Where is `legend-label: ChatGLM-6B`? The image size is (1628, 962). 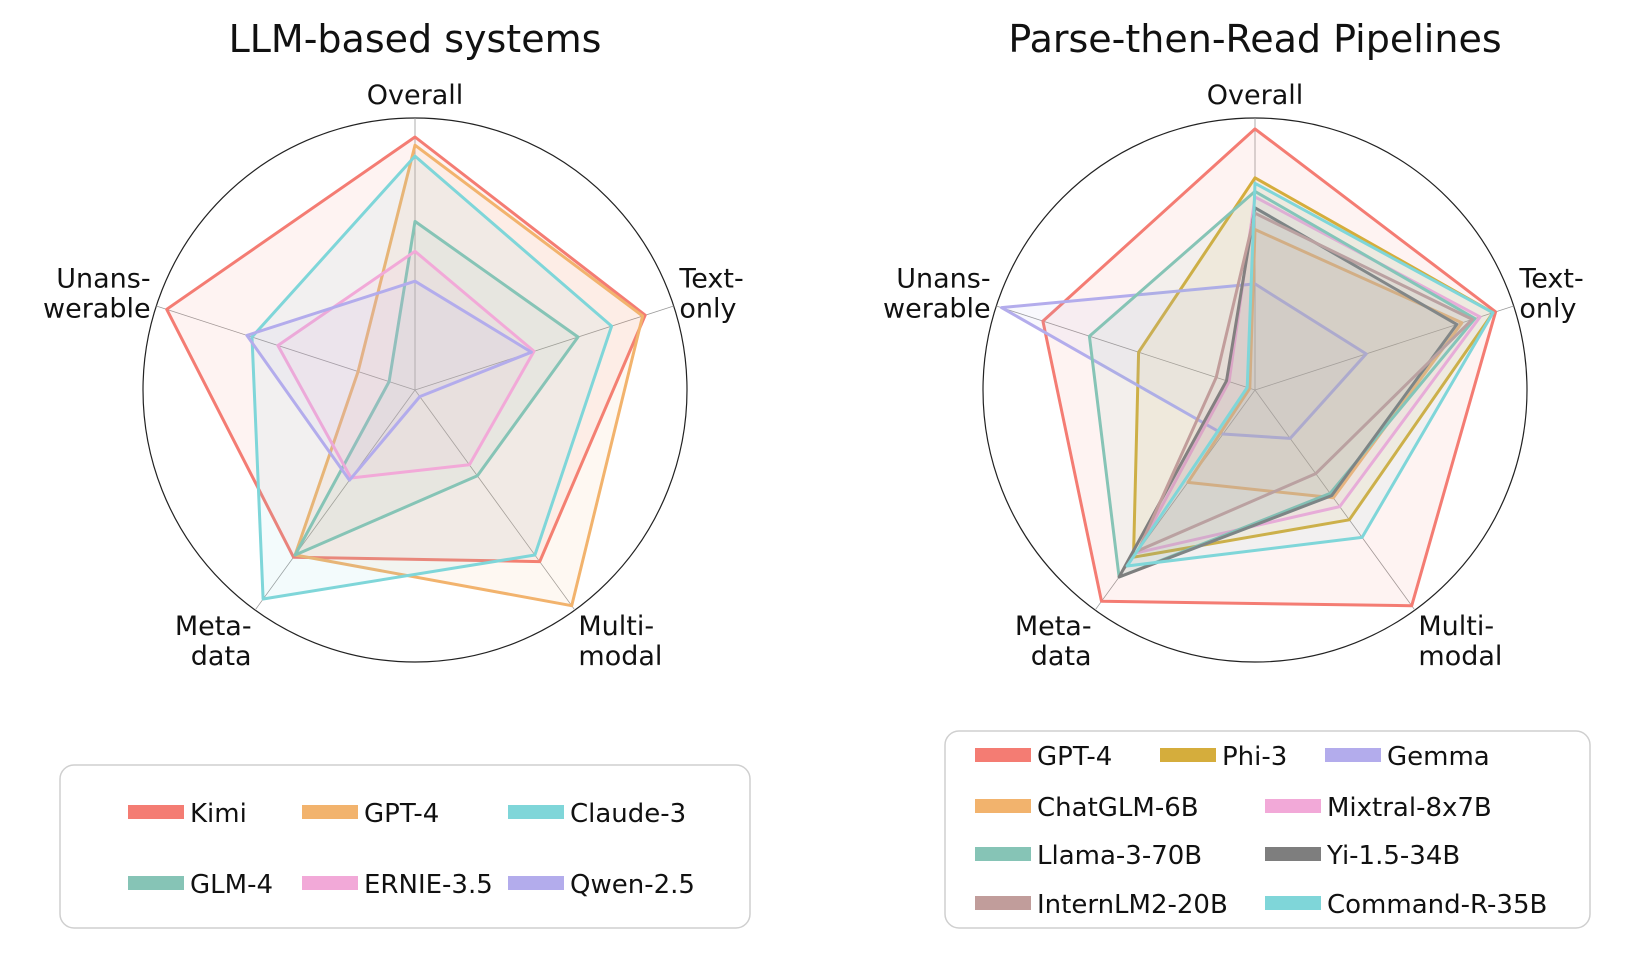
legend-label: ChatGLM-6B is located at coordinates (1118, 808).